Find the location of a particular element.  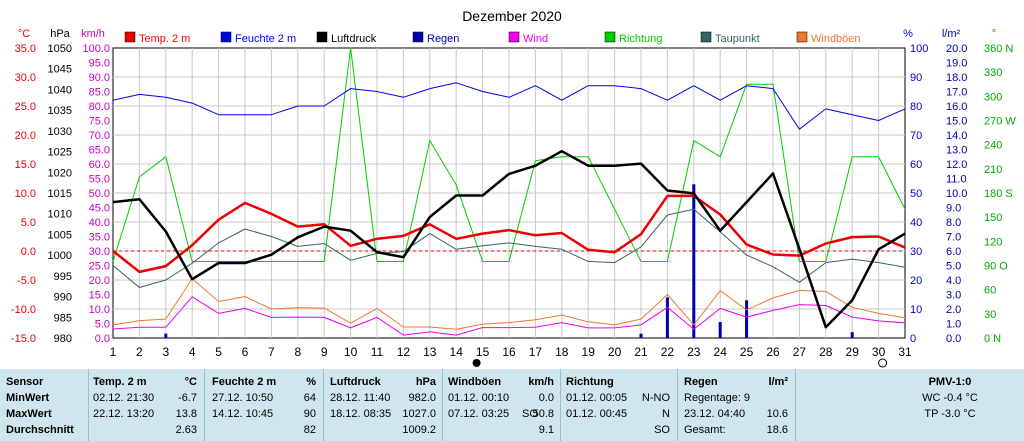

tick-label-x: 28 is located at coordinates (826, 352).